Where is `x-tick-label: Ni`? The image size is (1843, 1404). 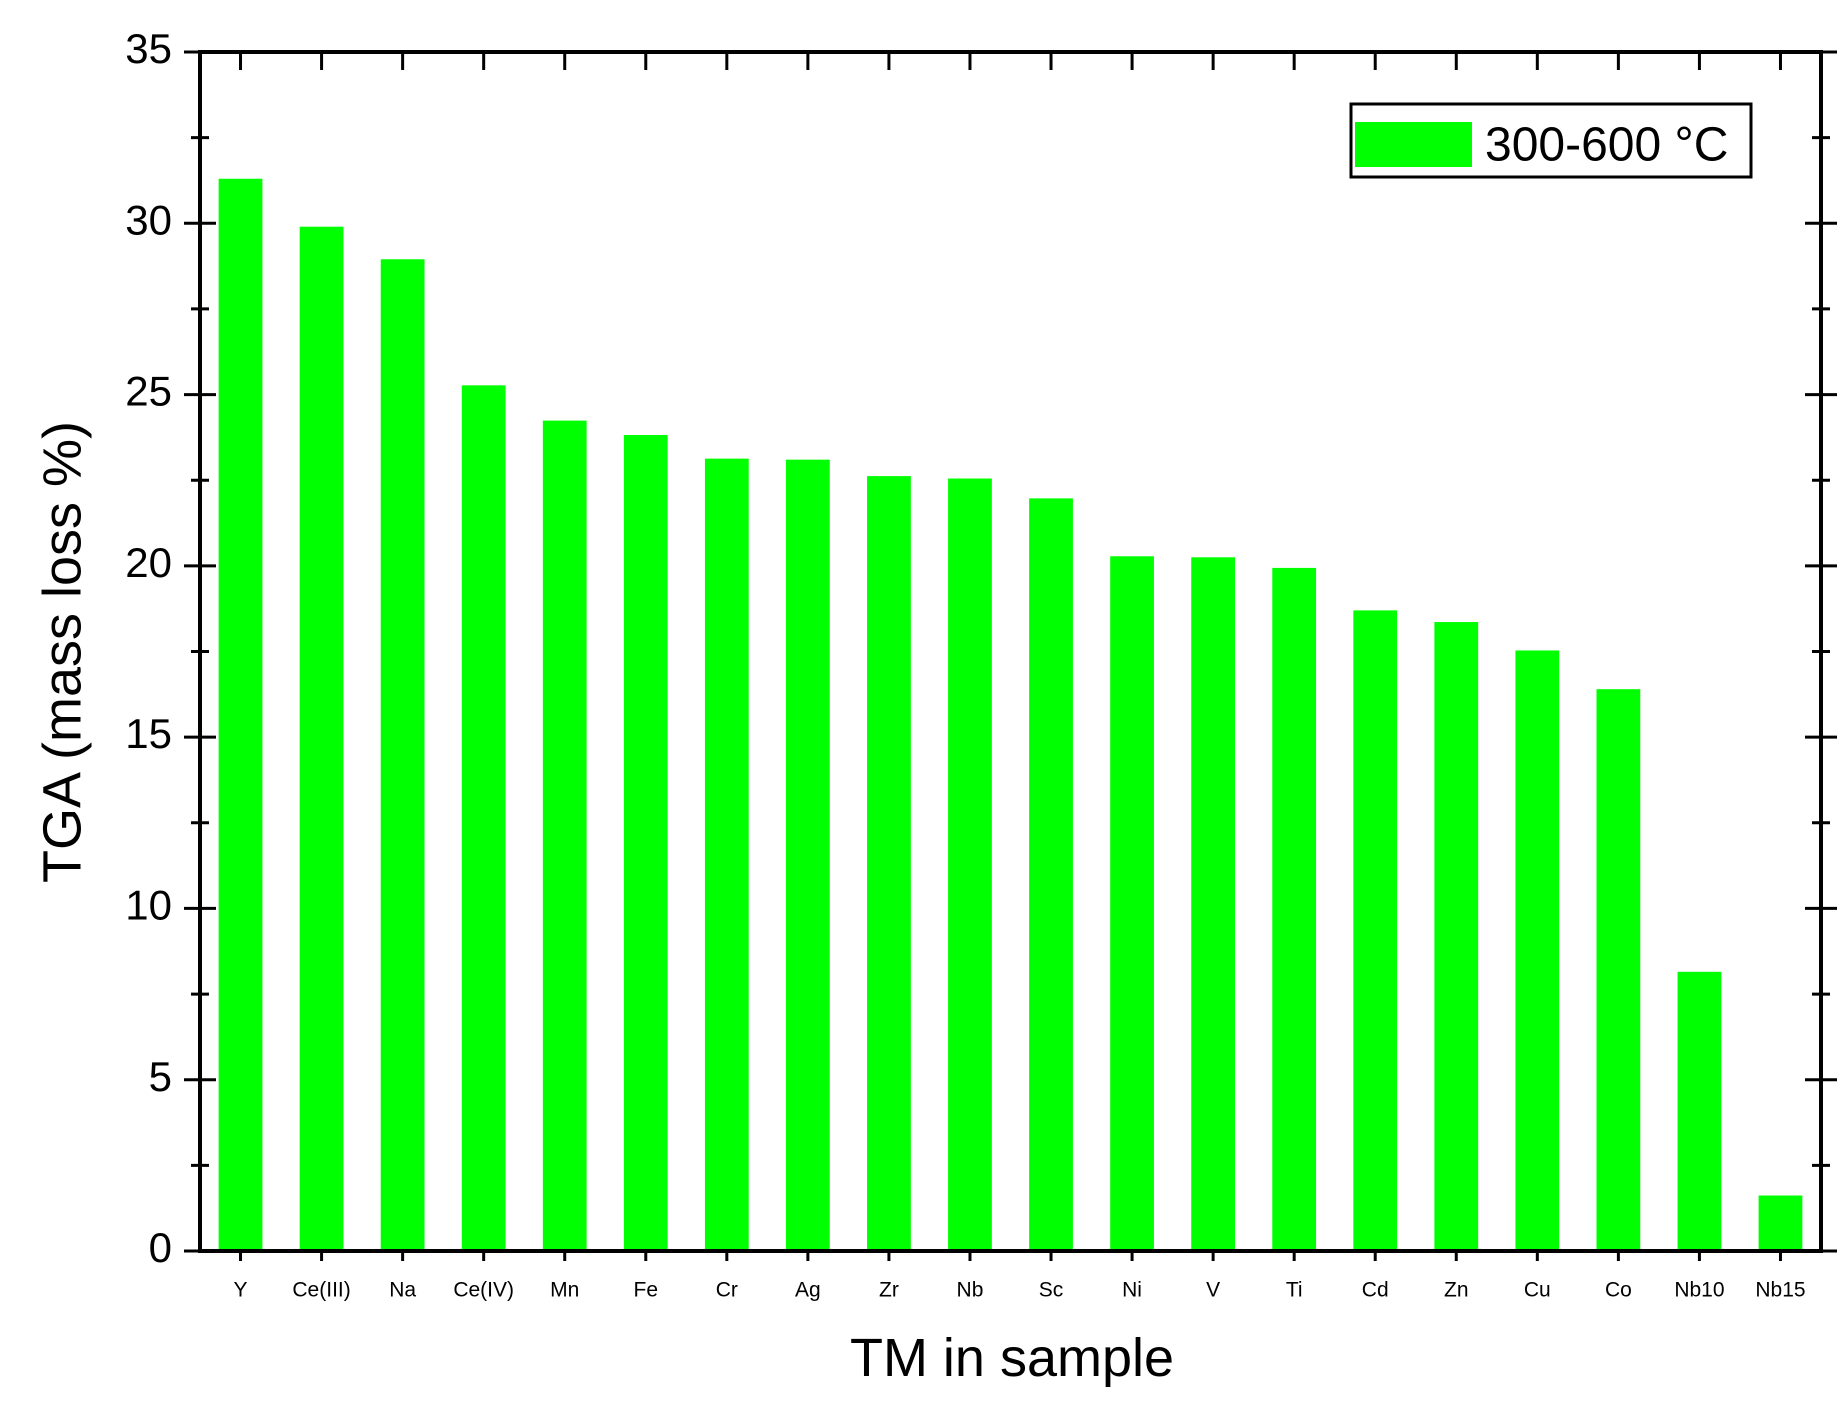 x-tick-label: Ni is located at coordinates (1132, 1290).